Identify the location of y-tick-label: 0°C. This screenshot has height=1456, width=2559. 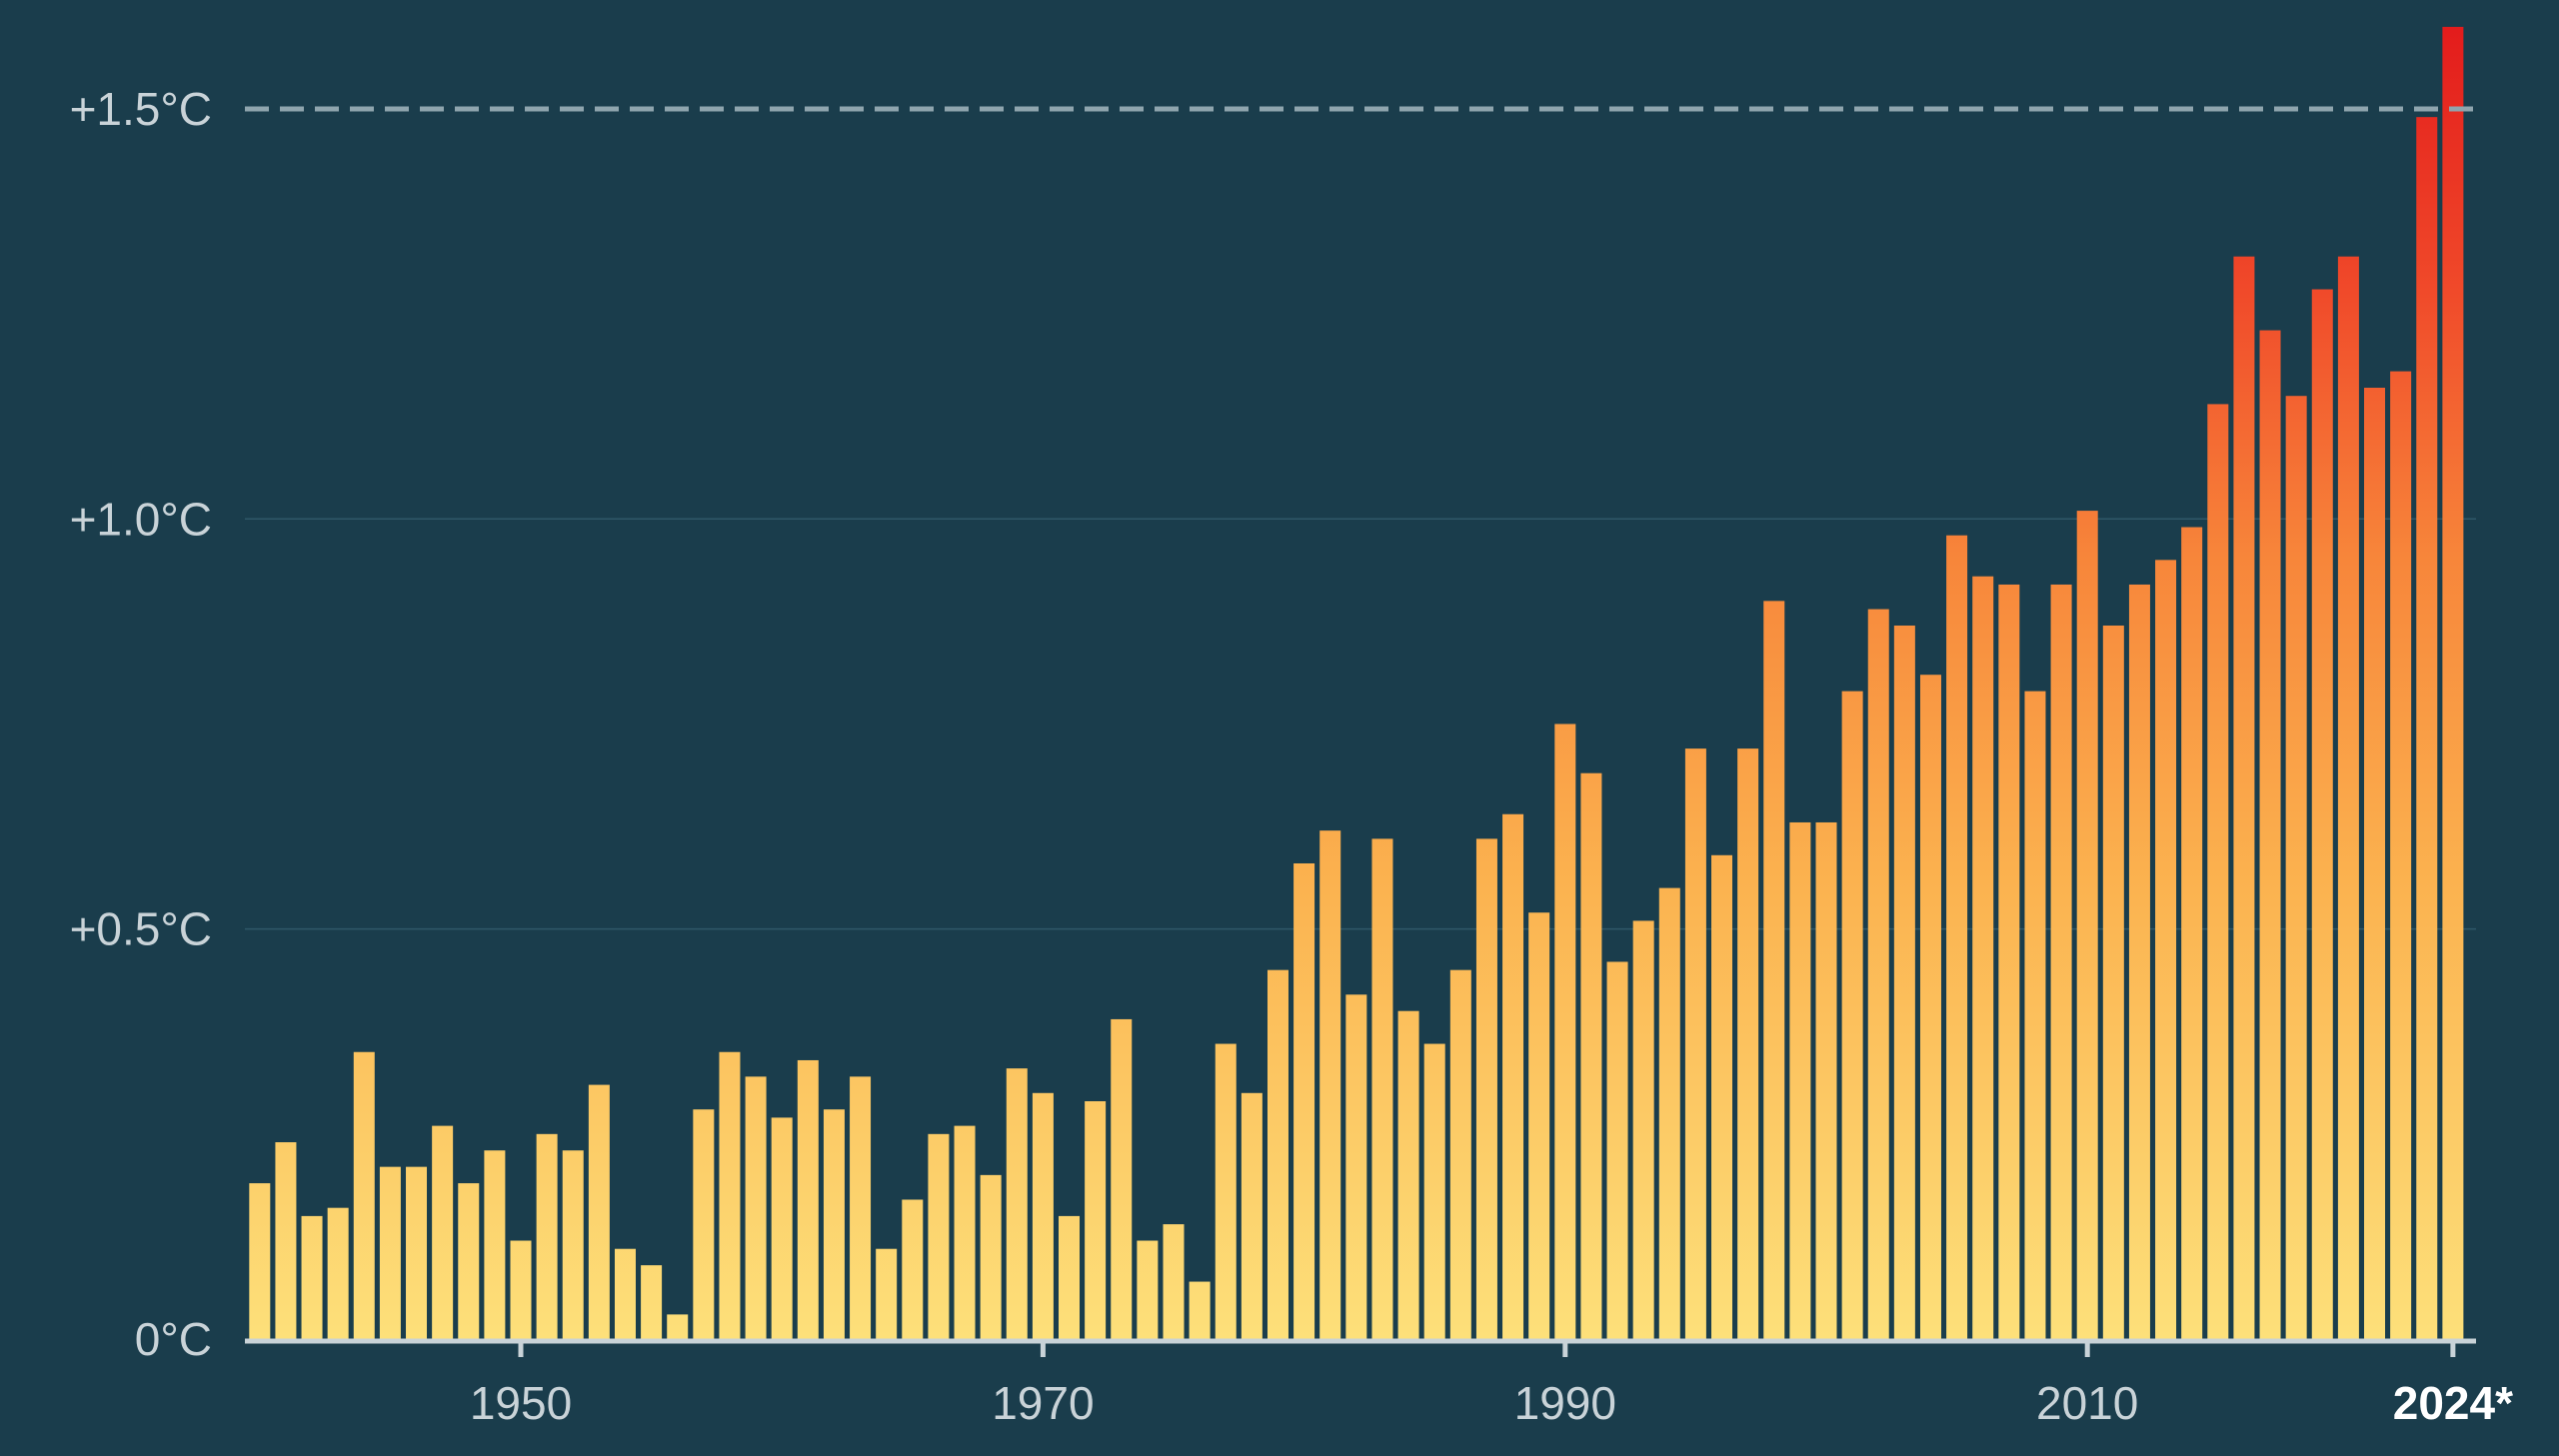
(173, 1339).